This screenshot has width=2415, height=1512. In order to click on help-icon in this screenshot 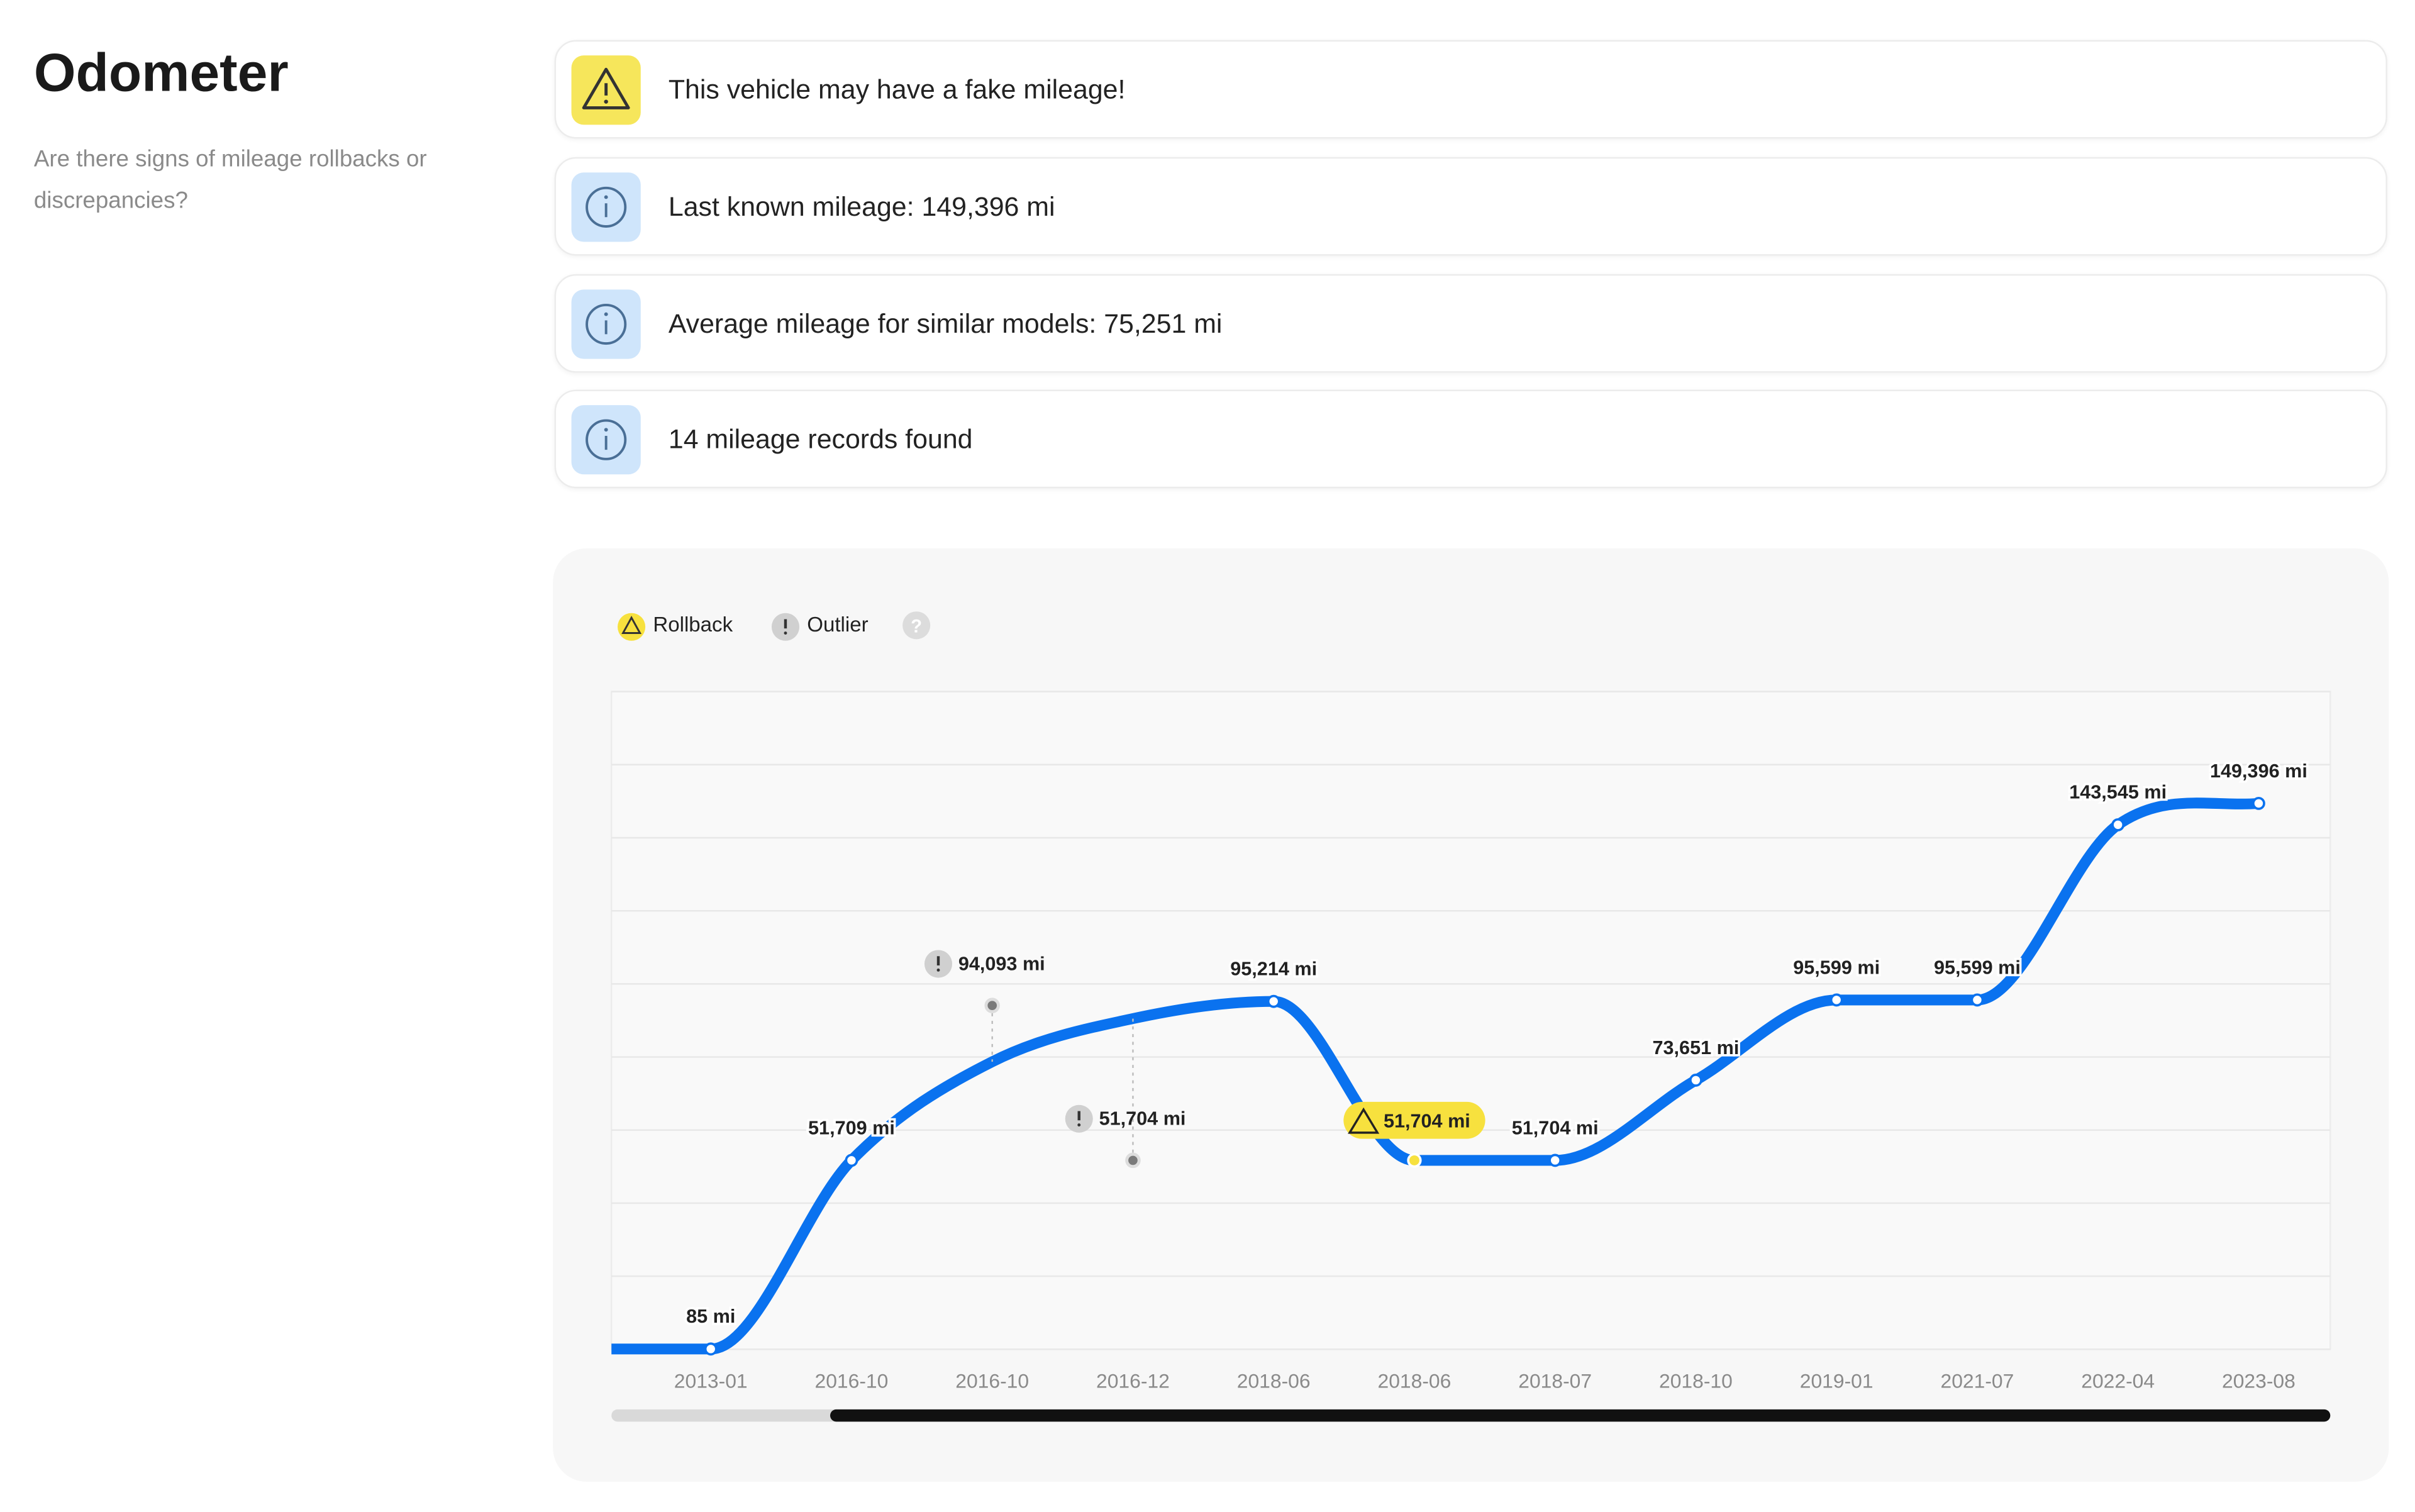, I will do `click(916, 625)`.